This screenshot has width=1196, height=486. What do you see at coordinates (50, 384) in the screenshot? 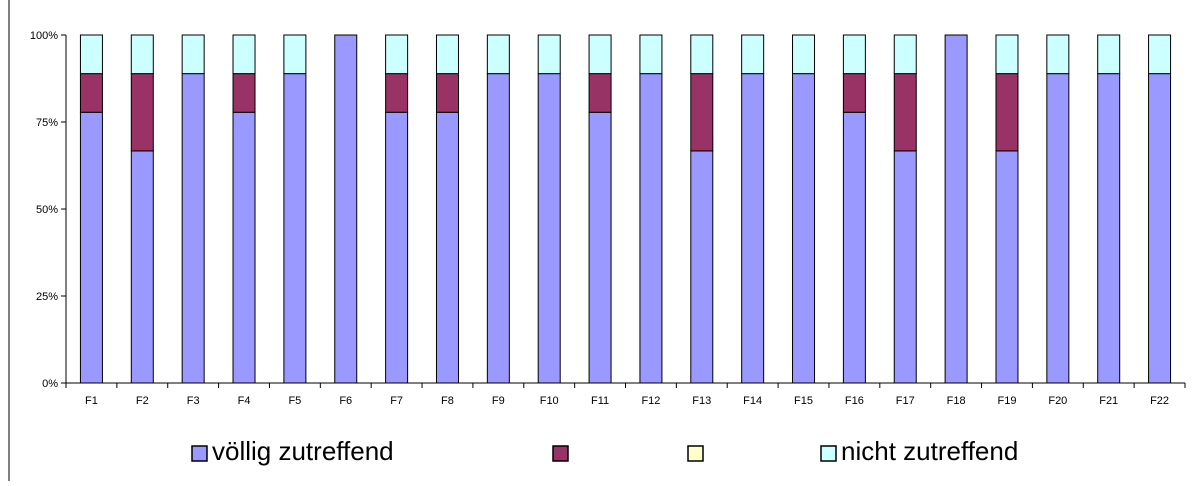
I see `y-tick-label: 0%` at bounding box center [50, 384].